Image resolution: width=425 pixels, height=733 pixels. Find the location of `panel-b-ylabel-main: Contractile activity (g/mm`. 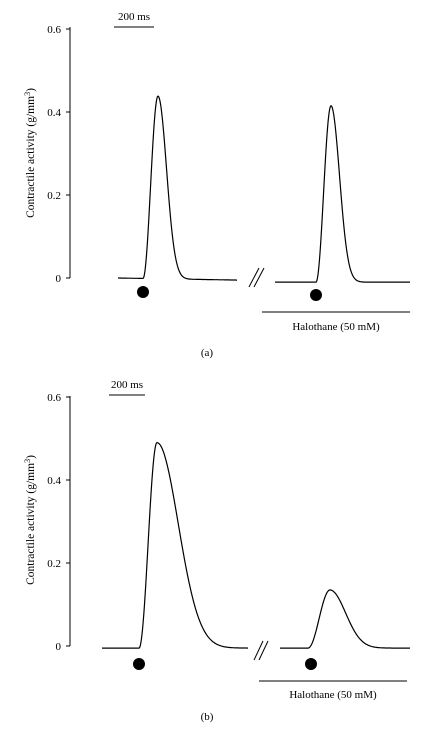

panel-b-ylabel-main: Contractile activity (g/mm is located at coordinates (31, 524).